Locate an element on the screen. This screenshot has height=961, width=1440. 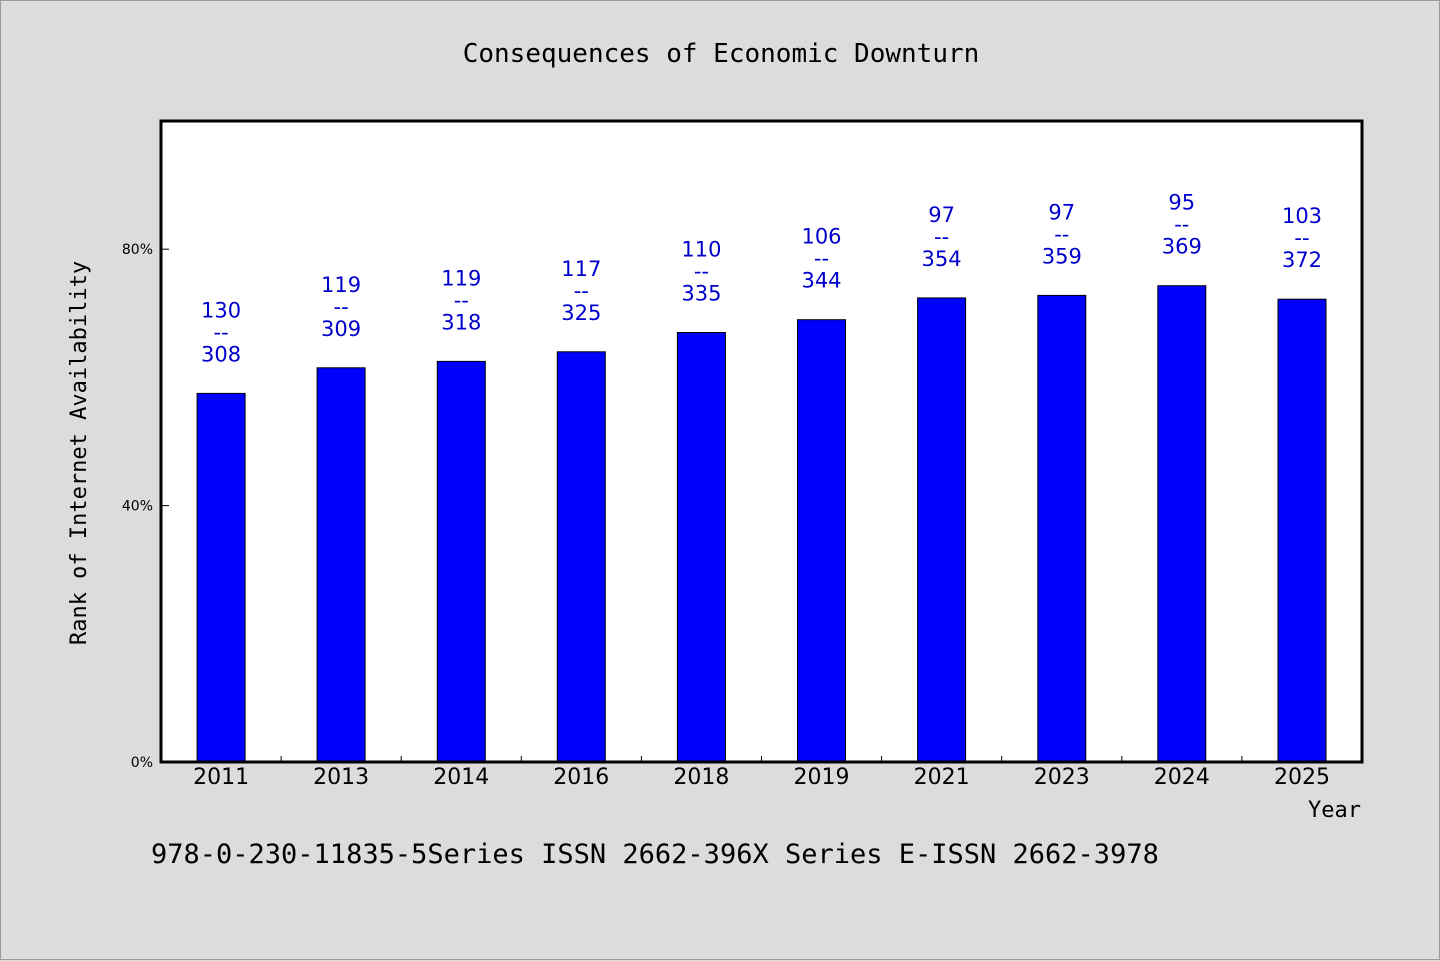
x-tick-label: 2023 is located at coordinates (1062, 777).